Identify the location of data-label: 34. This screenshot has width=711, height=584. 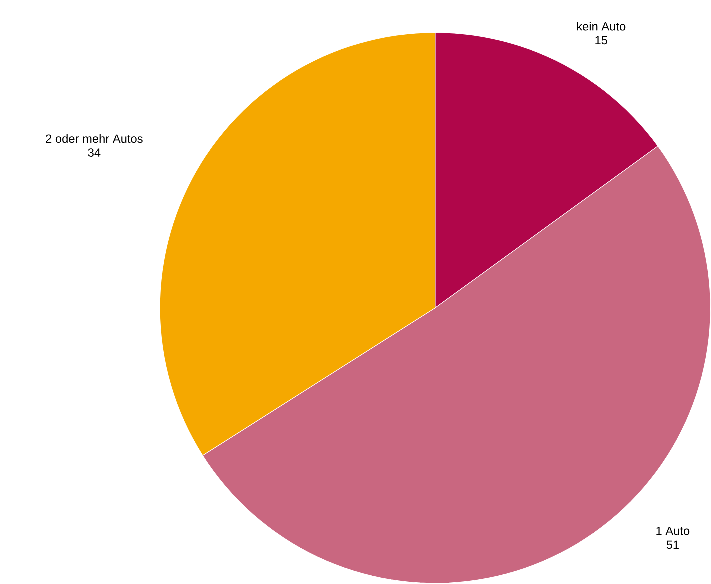
(94, 153).